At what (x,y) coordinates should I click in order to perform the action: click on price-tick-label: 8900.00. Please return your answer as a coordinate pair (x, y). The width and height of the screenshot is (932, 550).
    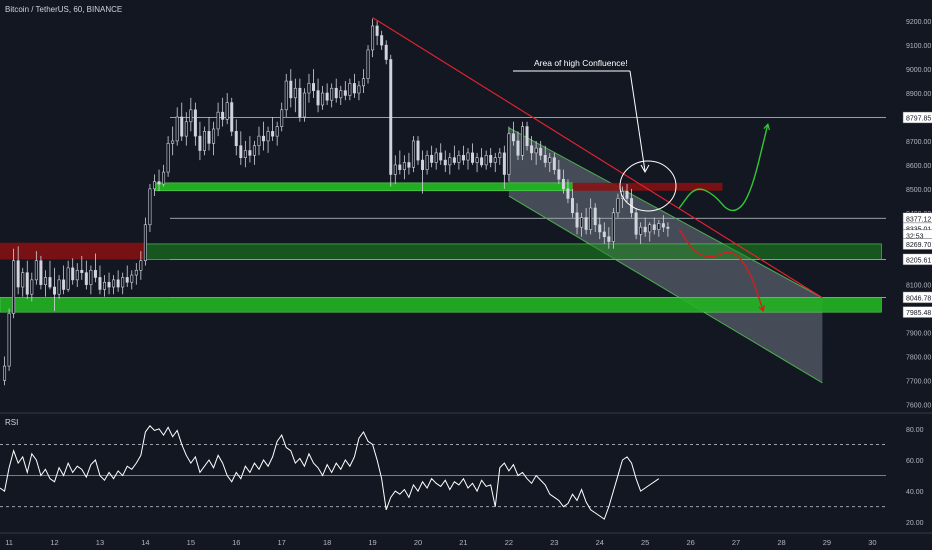
    Looking at the image, I should click on (918, 94).